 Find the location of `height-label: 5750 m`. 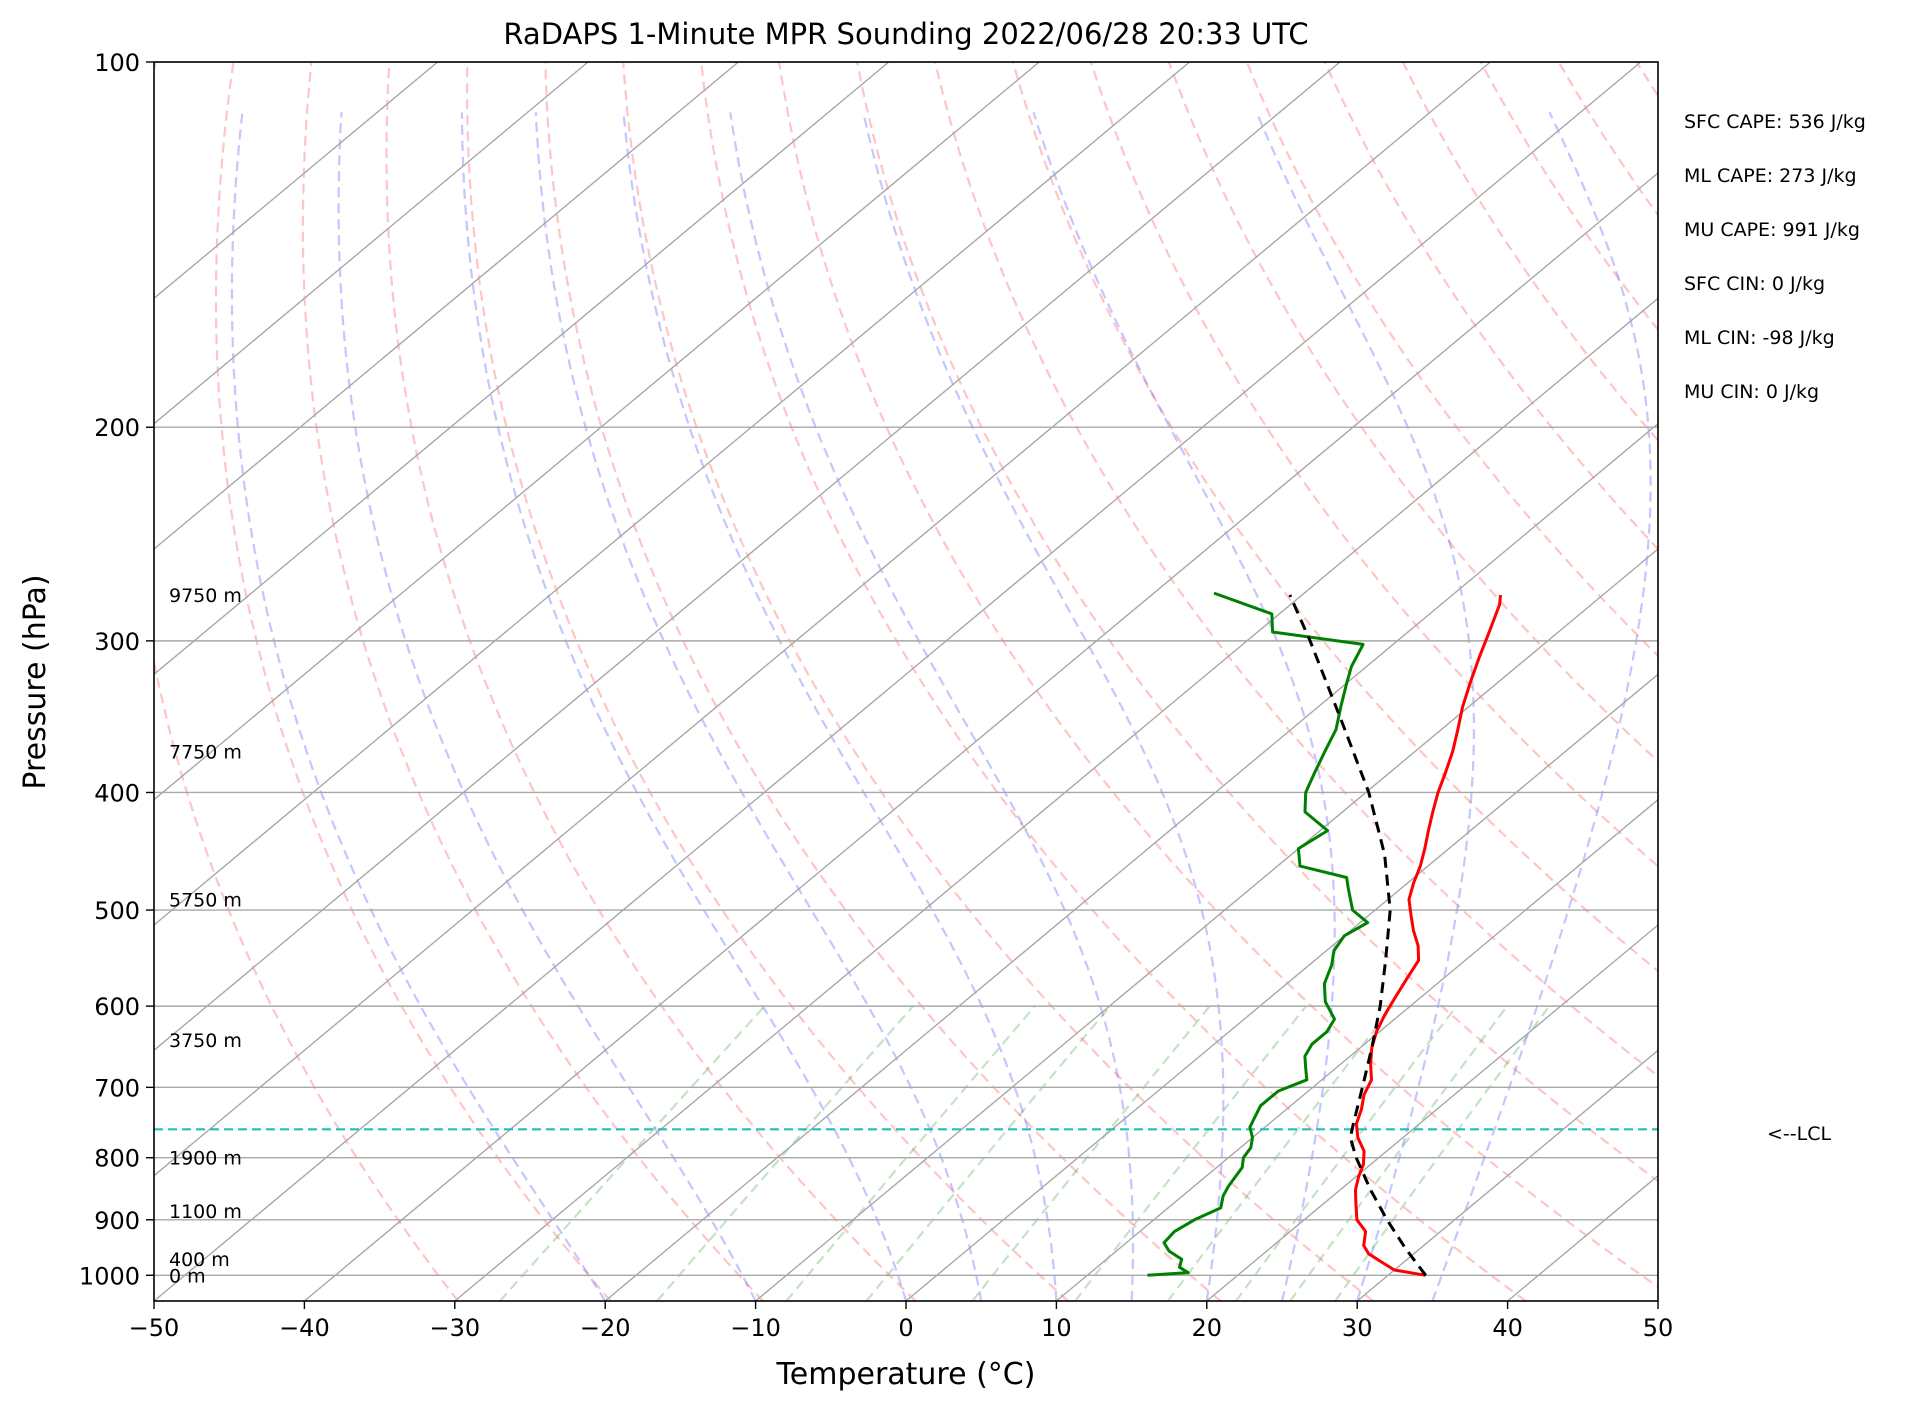

height-label: 5750 m is located at coordinates (205, 900).